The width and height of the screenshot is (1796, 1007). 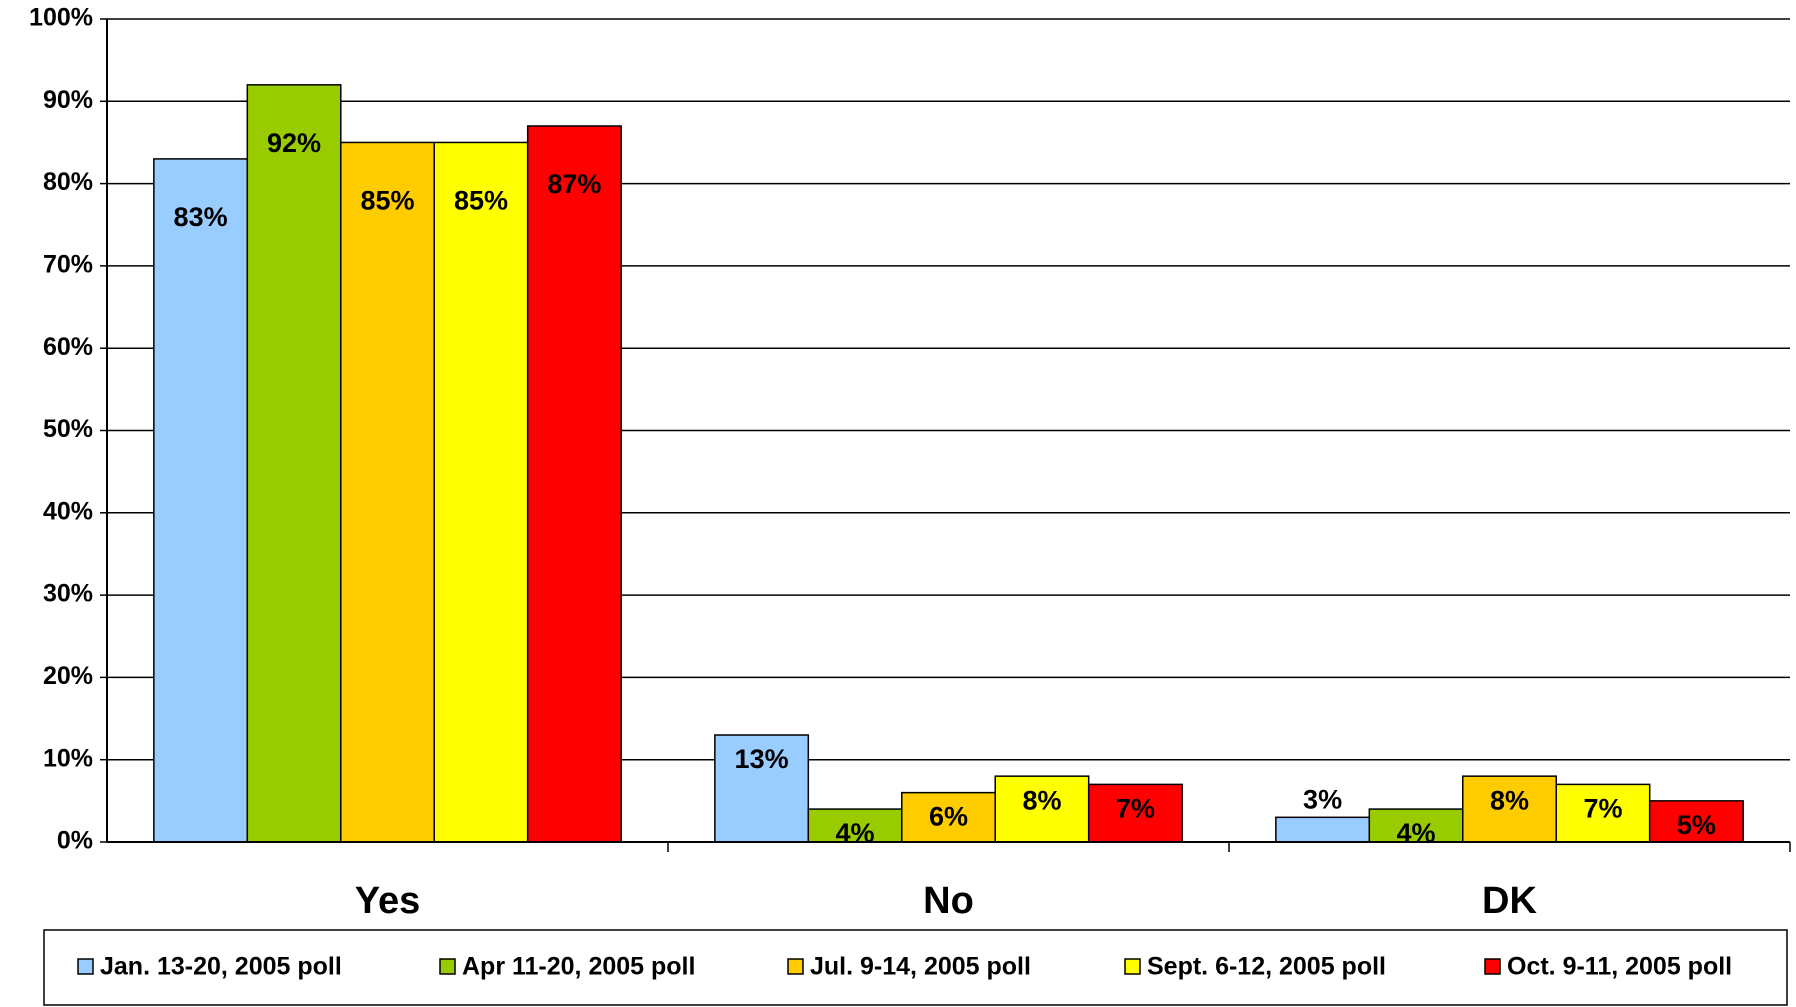 I want to click on legend-label: Apr 11-20, 2005 poll, so click(x=578, y=967).